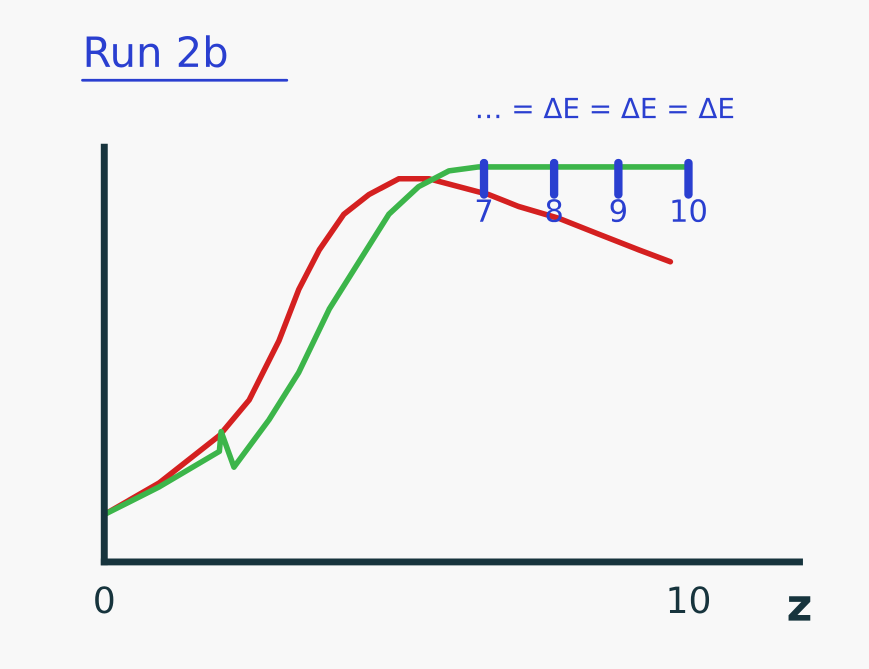 This screenshot has height=669, width=869. I want to click on annotation: 9, so click(618, 210).